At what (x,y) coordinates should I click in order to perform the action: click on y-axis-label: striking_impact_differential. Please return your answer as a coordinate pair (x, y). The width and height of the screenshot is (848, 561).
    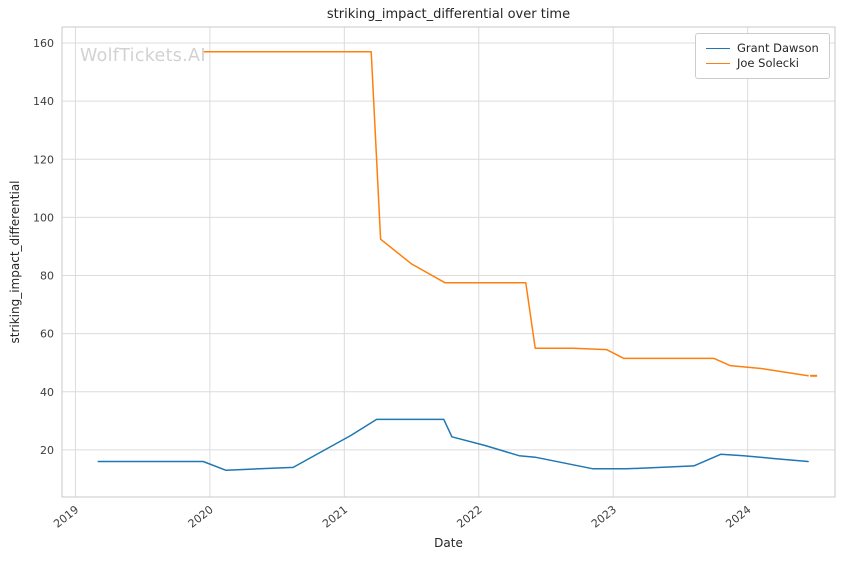
    Looking at the image, I should click on (15, 262).